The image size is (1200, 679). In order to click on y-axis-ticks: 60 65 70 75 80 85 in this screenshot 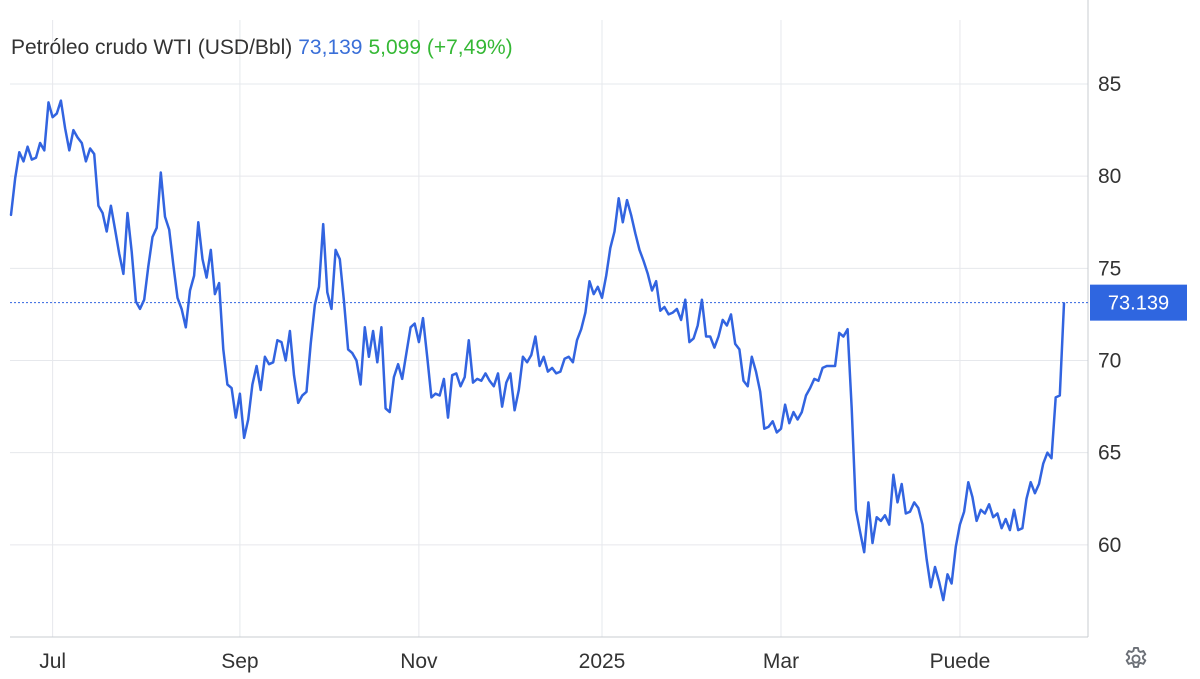, I will do `click(1109, 315)`.